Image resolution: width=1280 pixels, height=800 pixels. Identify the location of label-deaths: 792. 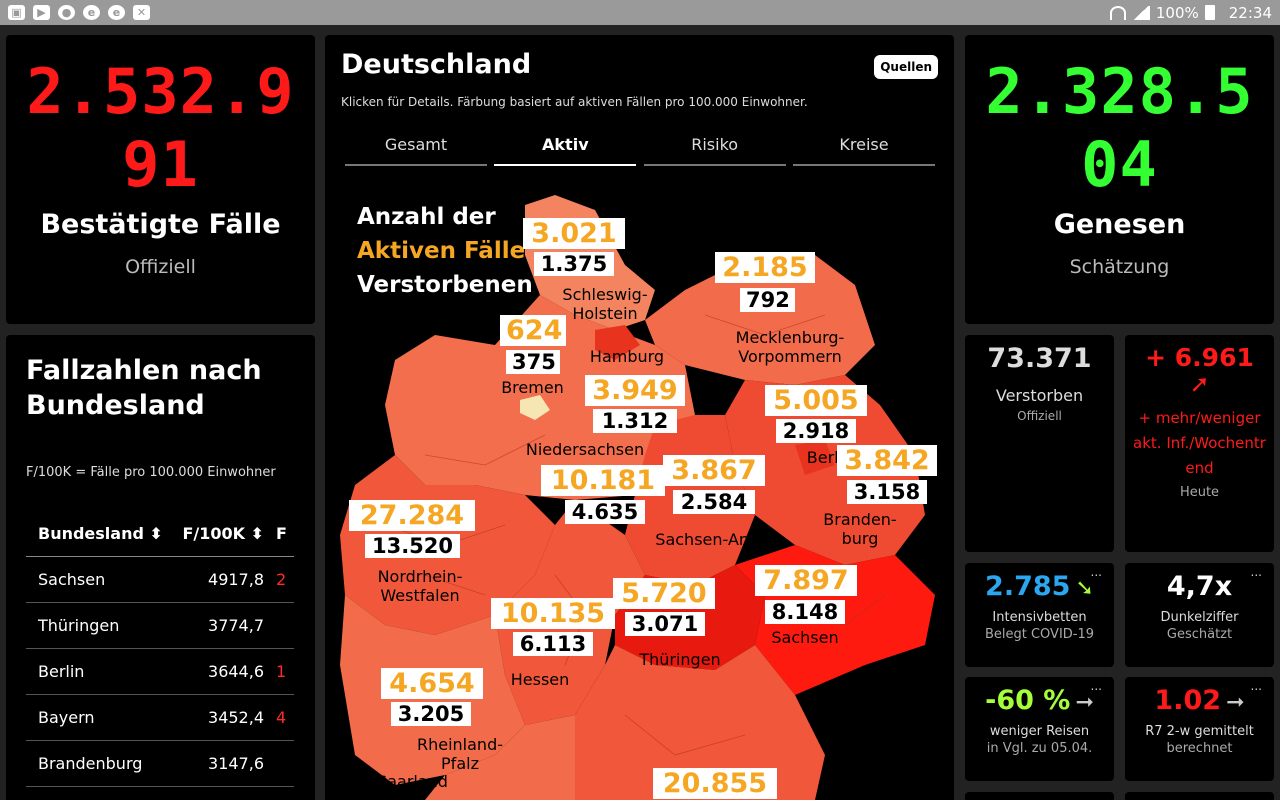
(767, 300).